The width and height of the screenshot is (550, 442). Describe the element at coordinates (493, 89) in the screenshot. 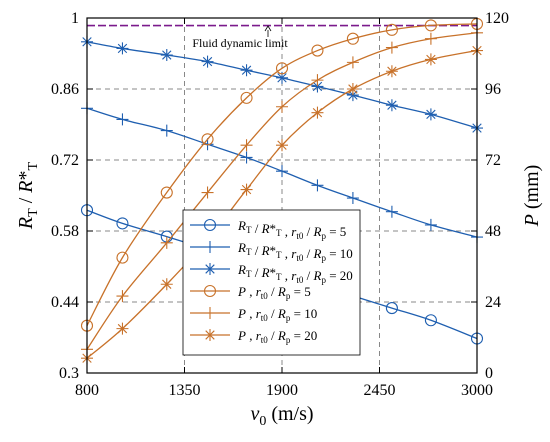

I see `y-right-tick-label: 96` at that location.